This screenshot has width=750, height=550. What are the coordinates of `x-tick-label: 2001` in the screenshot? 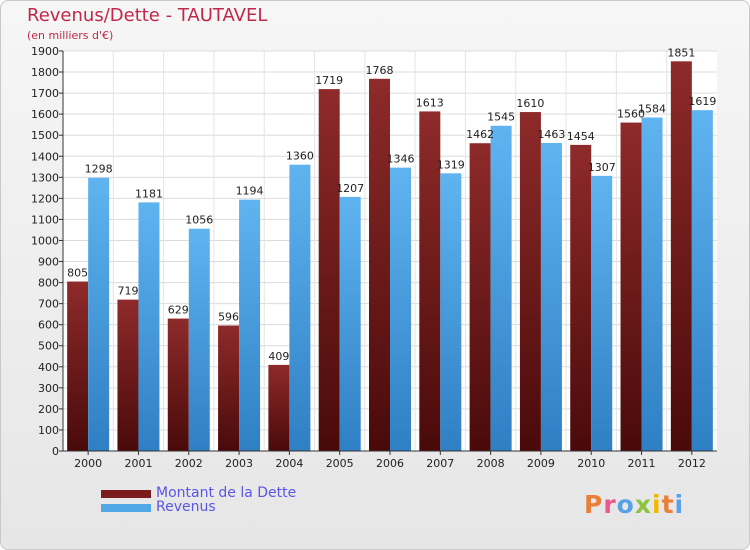 It's located at (138, 463).